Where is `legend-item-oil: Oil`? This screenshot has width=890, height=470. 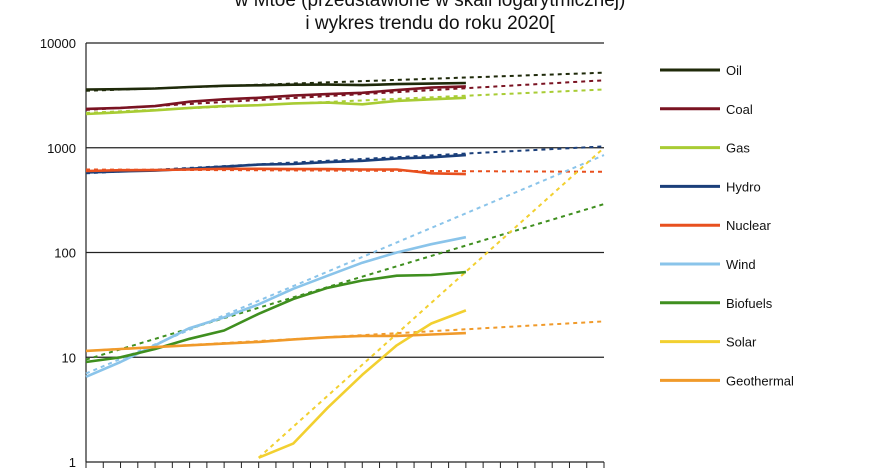
legend-item-oil: Oil is located at coordinates (701, 70).